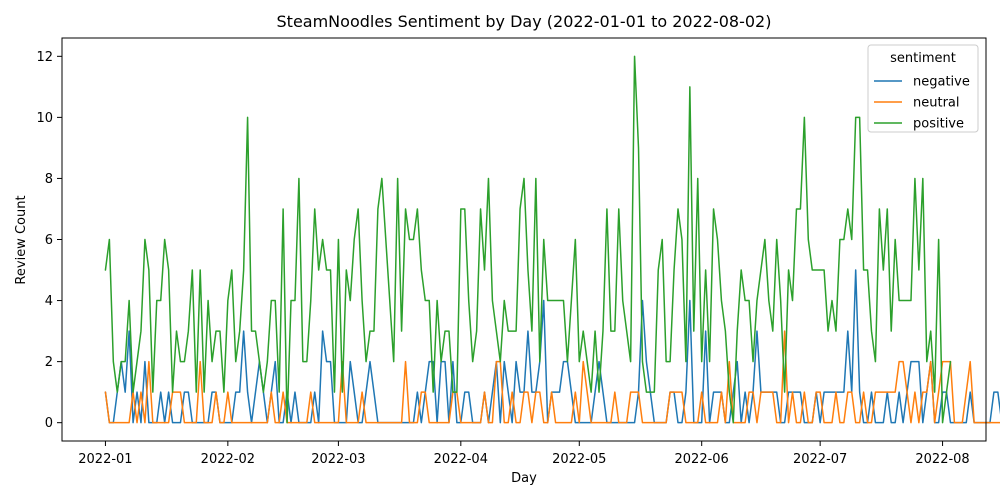 This screenshot has width=1000, height=500. I want to click on y-tick-label: 10, so click(44, 118).